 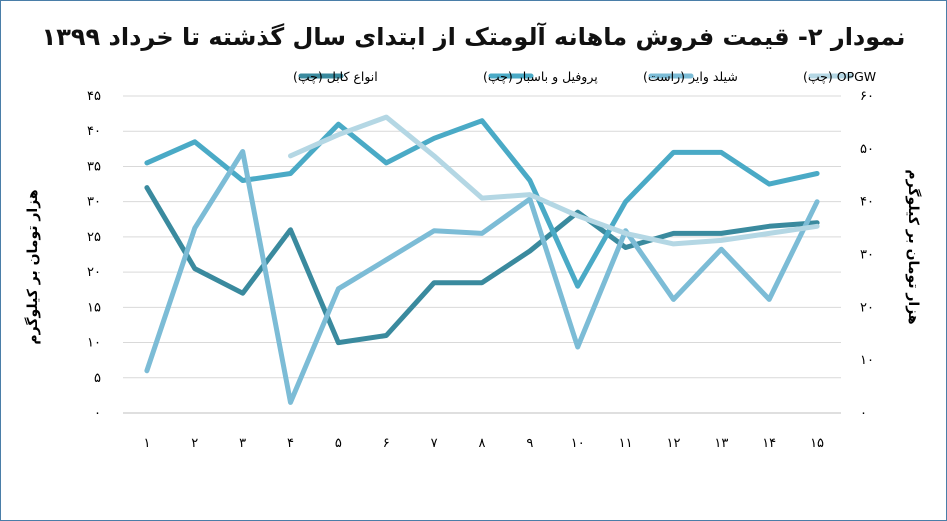 What do you see at coordinates (839, 76) in the screenshot?
I see `legend-label: OPGW (چپ)` at bounding box center [839, 76].